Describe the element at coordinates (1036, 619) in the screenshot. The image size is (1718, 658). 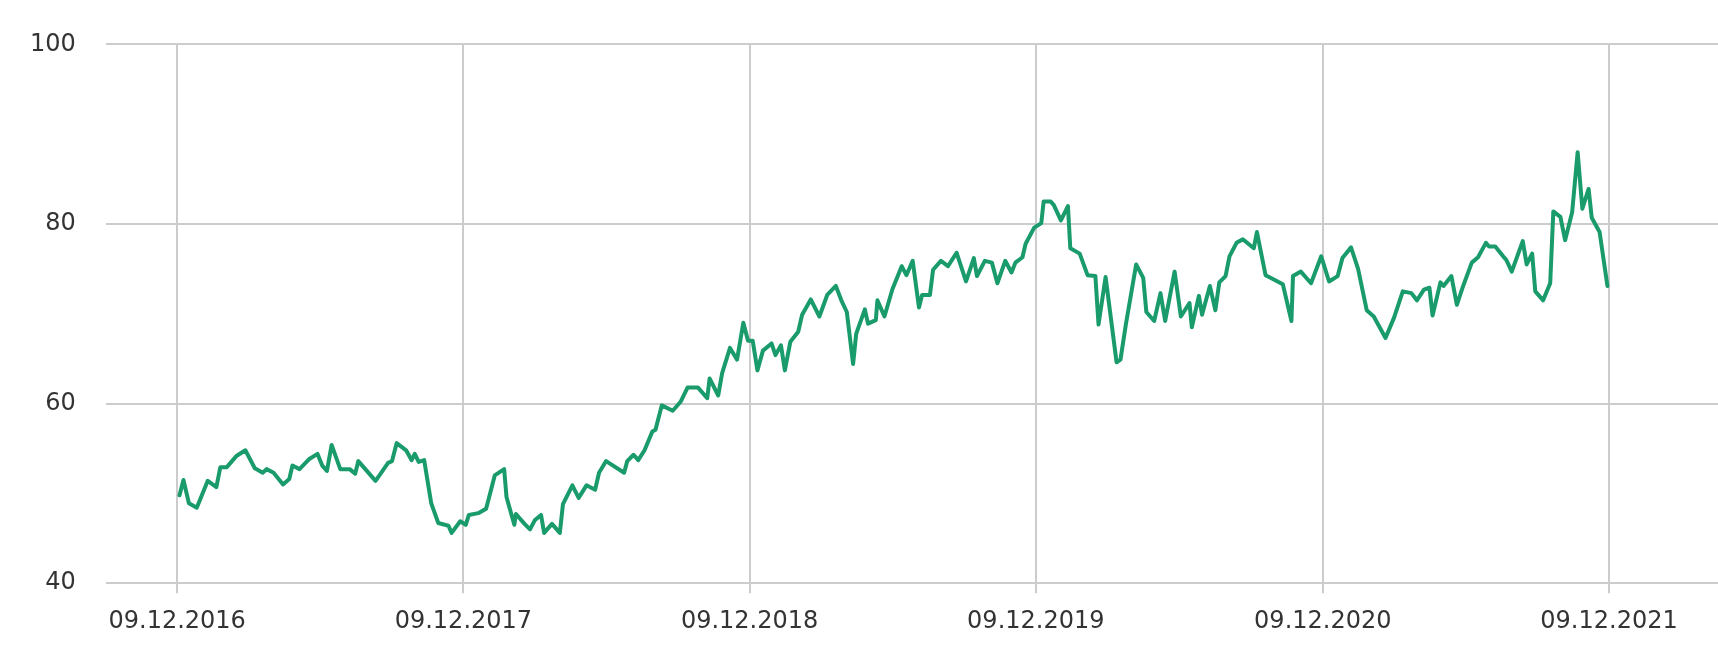
I see `x-tick-label: 09.12.2019` at that location.